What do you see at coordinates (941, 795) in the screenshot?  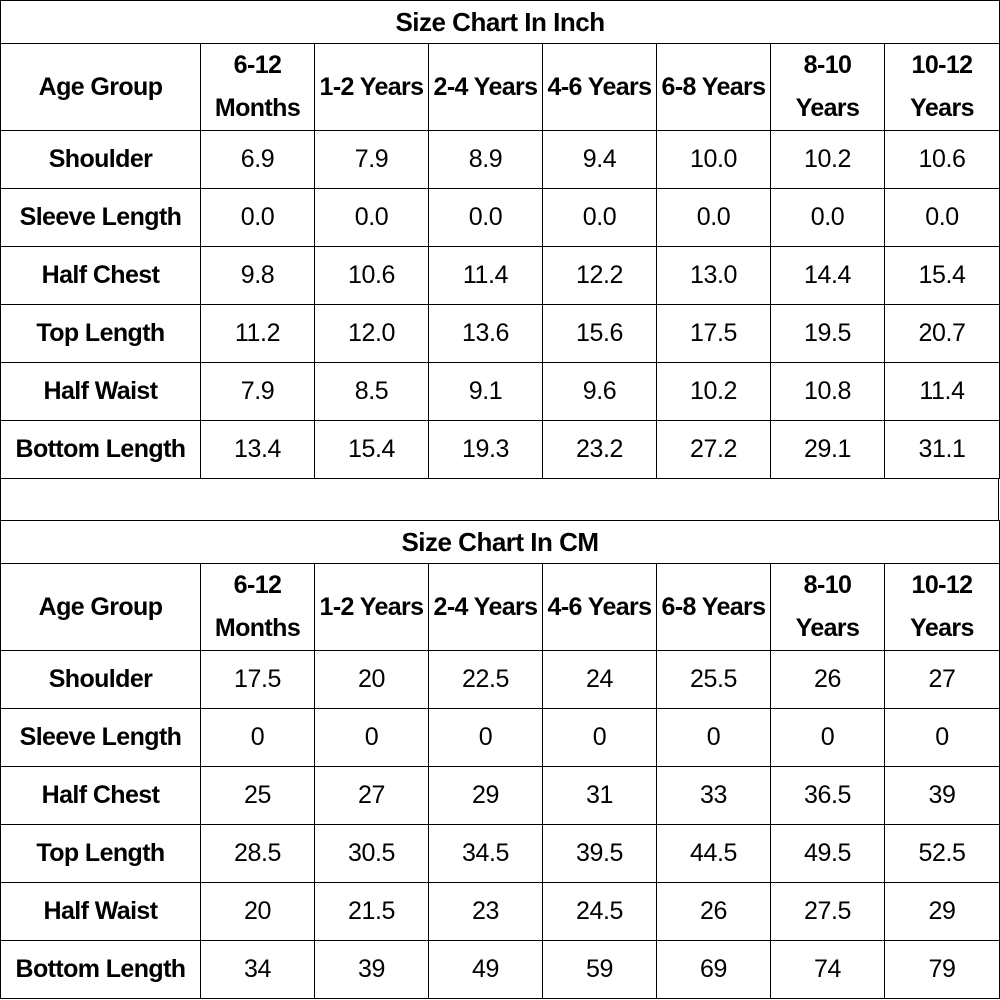 I see `measurement-value: 39` at bounding box center [941, 795].